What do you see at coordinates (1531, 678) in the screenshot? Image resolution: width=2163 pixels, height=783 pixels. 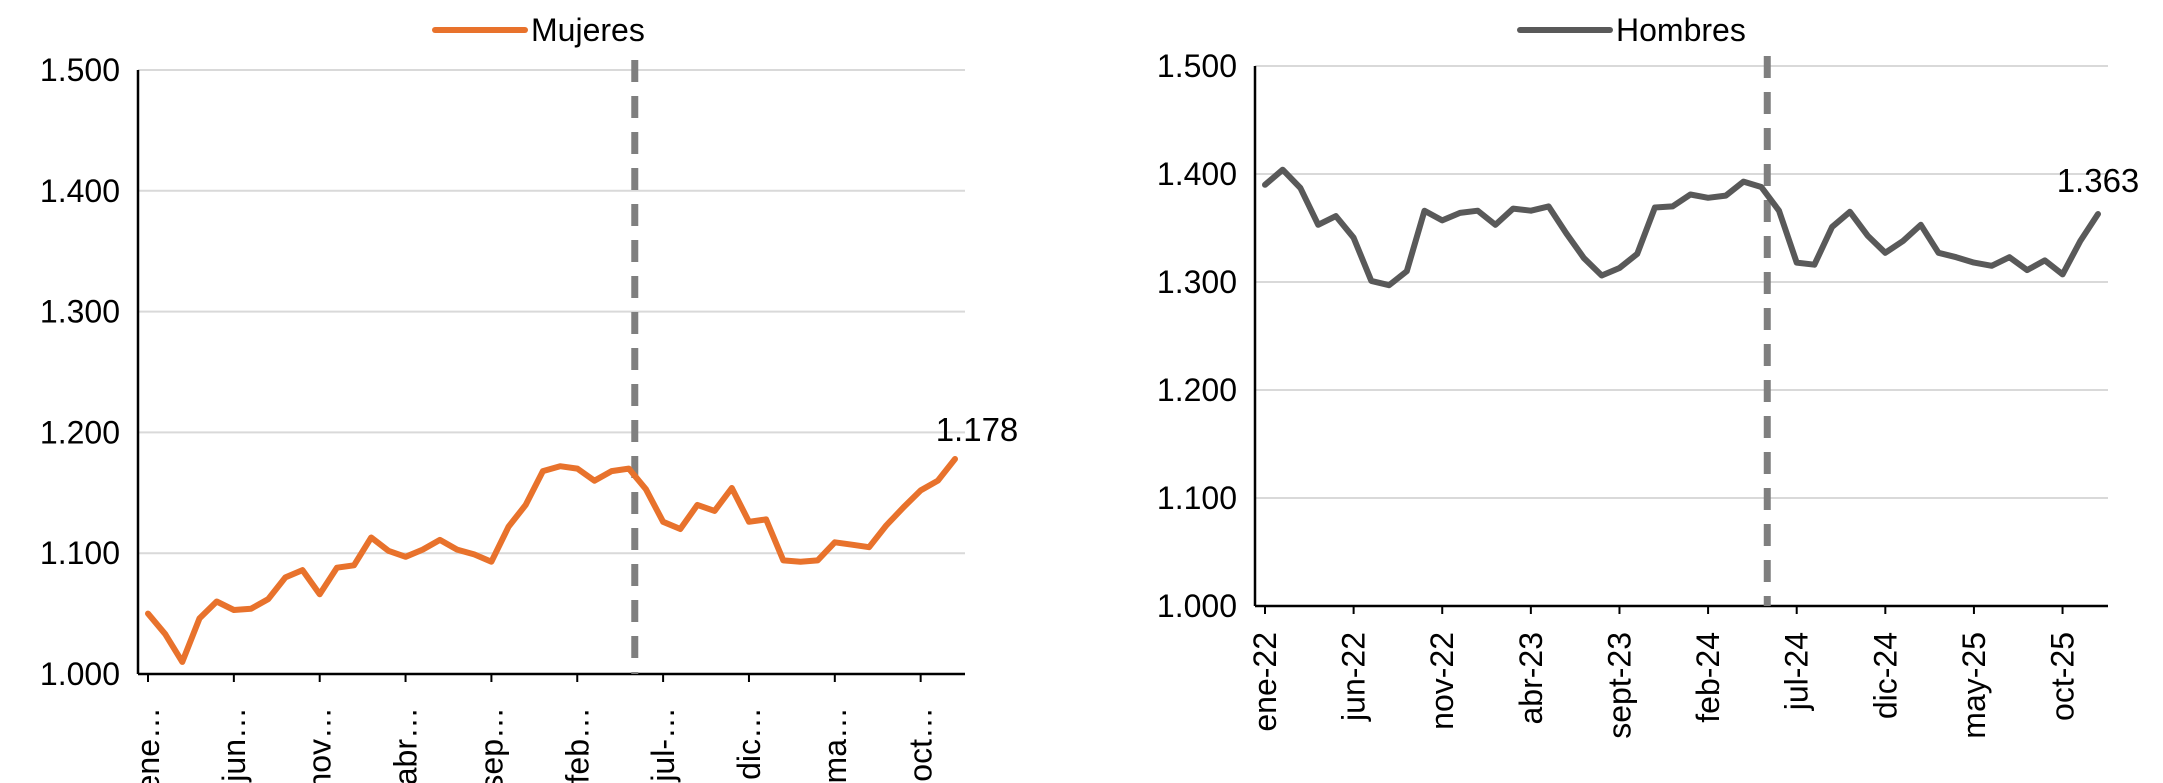 I see `x-tick-label: abr-23` at bounding box center [1531, 678].